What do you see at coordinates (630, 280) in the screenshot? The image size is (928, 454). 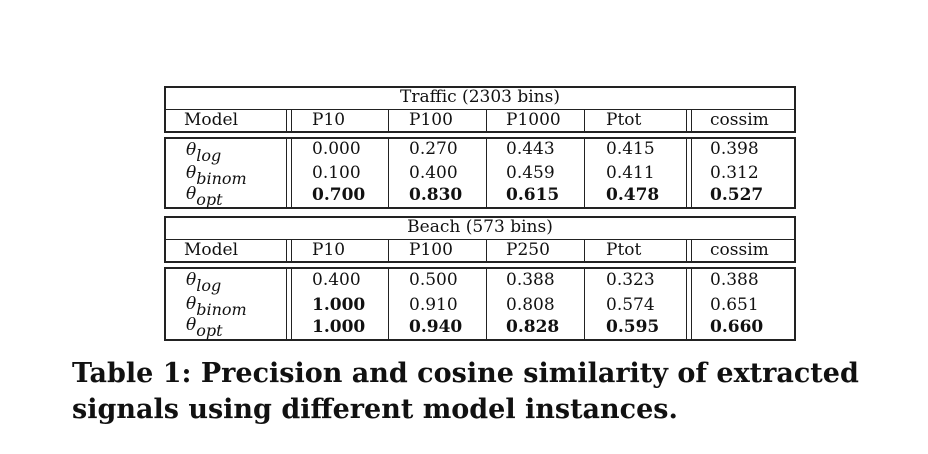 I see `table-cell: 0.323` at bounding box center [630, 280].